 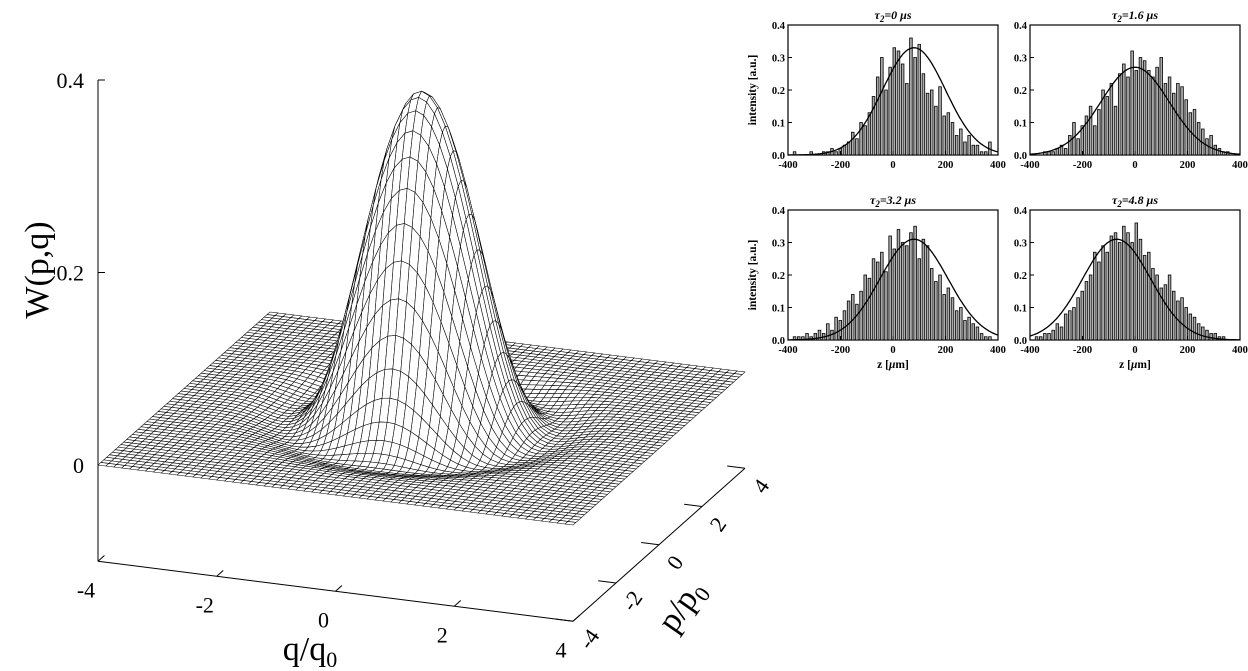 I want to click on y-tick-label: 0.1, so click(x=1020, y=124).